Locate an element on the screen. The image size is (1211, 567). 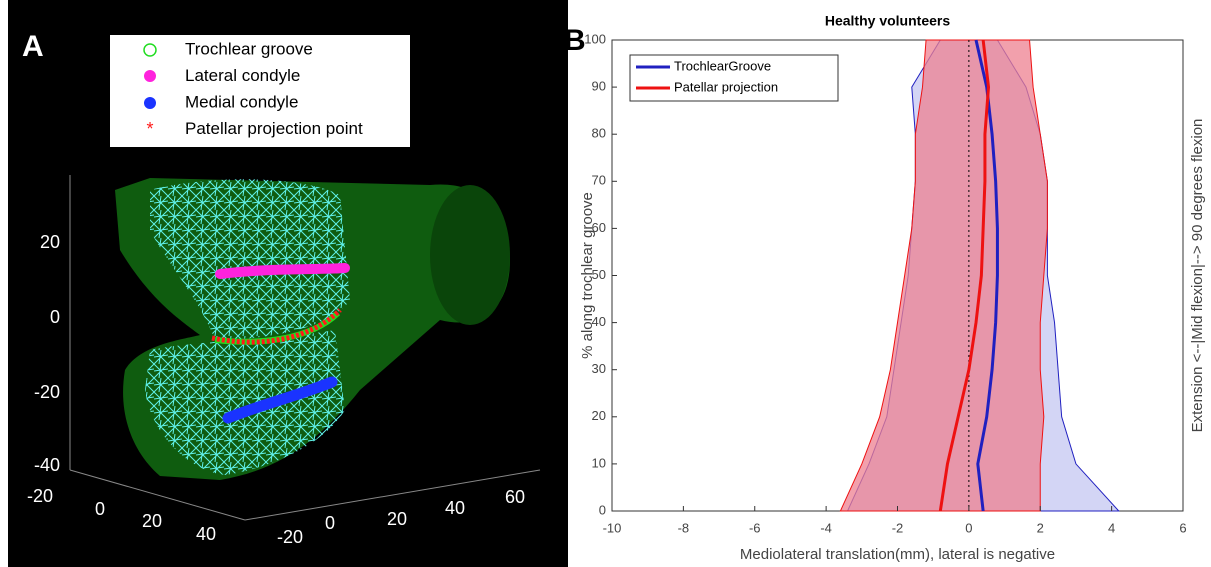
panel-label: A is located at coordinates (33, 46).